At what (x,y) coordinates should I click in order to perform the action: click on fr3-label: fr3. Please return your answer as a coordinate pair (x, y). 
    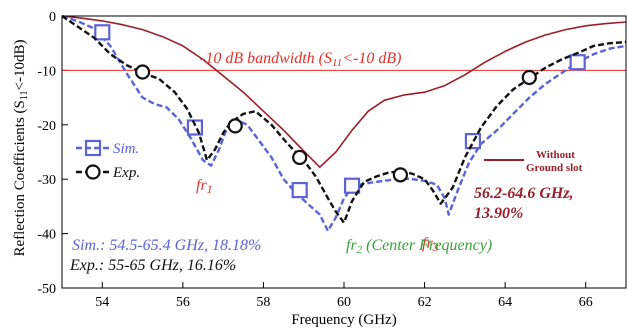
    Looking at the image, I should click on (430, 244).